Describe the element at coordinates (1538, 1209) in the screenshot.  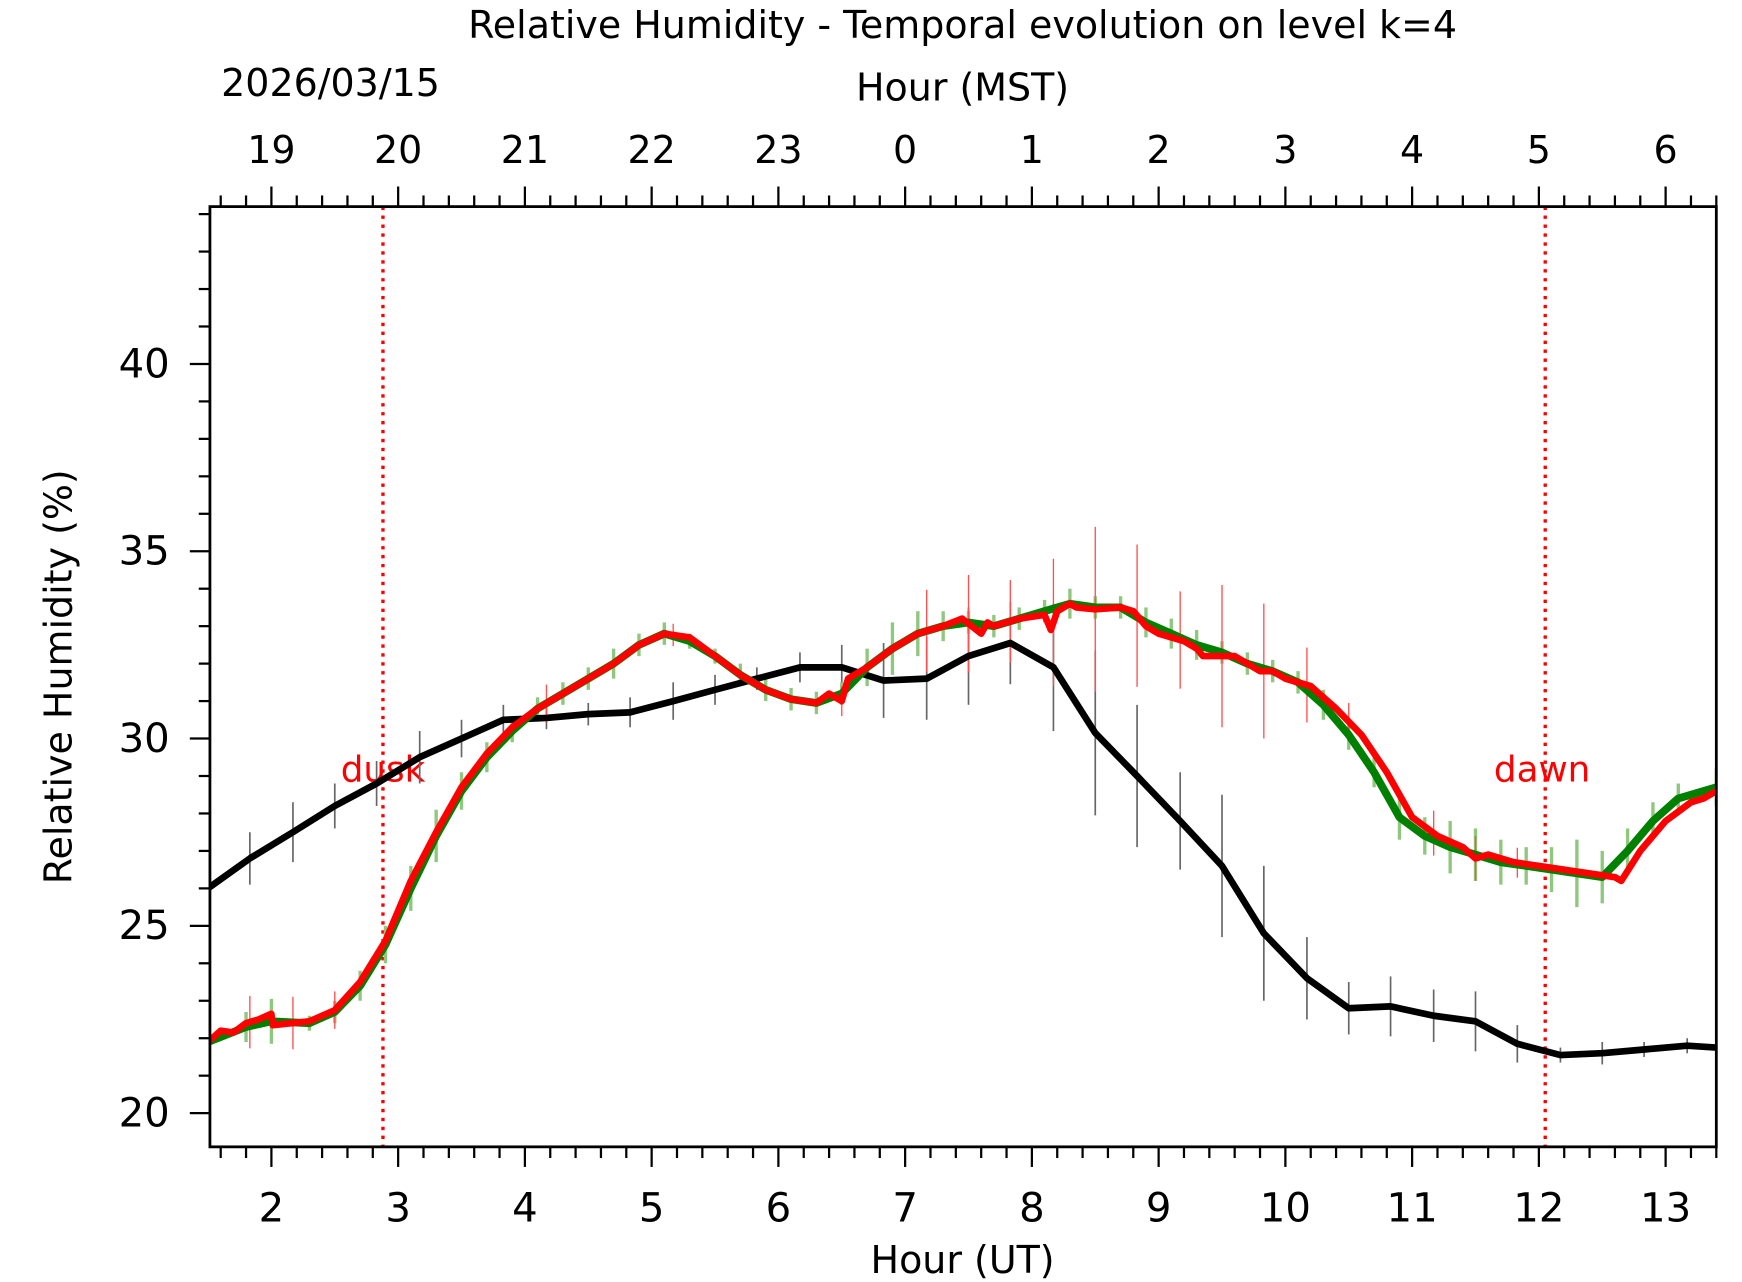
I see `x-tick-label: 12` at that location.